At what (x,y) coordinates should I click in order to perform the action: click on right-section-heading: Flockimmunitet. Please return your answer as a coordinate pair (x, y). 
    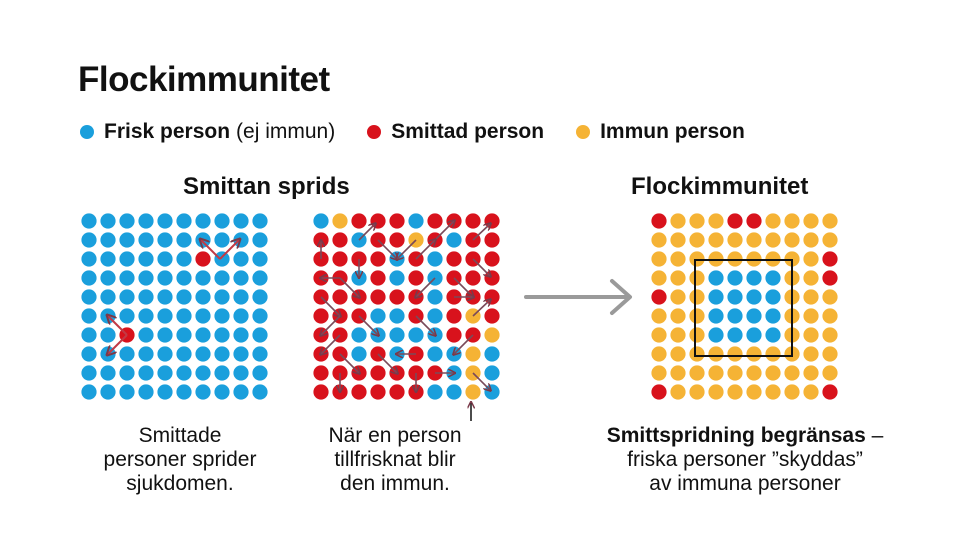
    Looking at the image, I should click on (720, 186).